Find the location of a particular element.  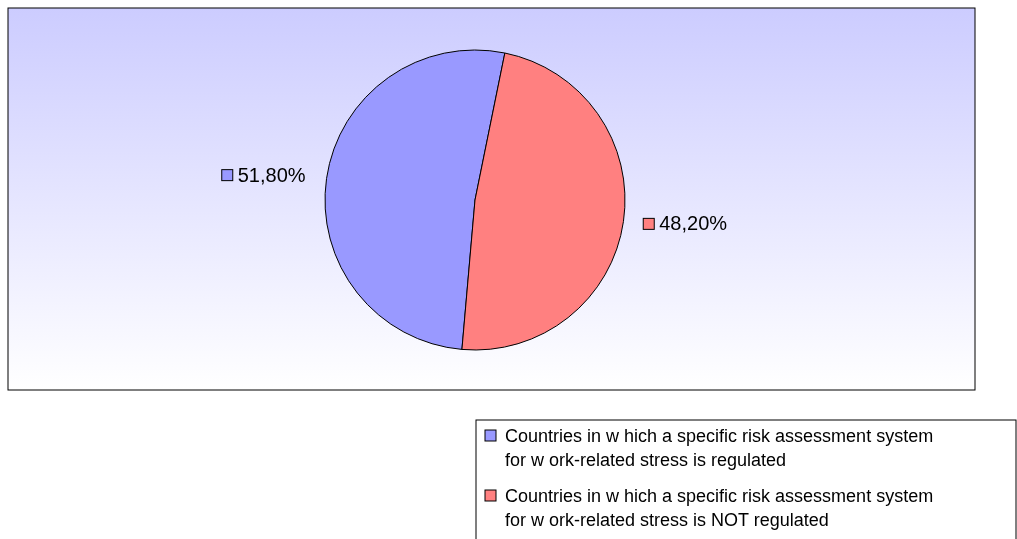

legend-label: Countries in w hich a specific risk assessment system for w ork-related stress is regulated is located at coordinates (719, 448).